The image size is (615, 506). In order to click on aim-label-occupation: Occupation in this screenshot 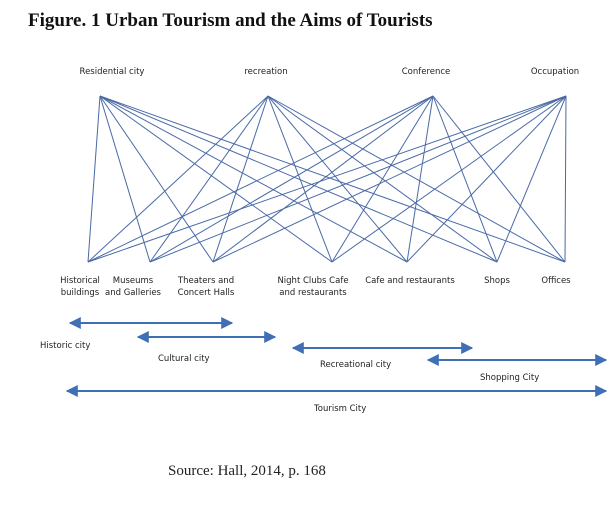, I will do `click(555, 72)`.